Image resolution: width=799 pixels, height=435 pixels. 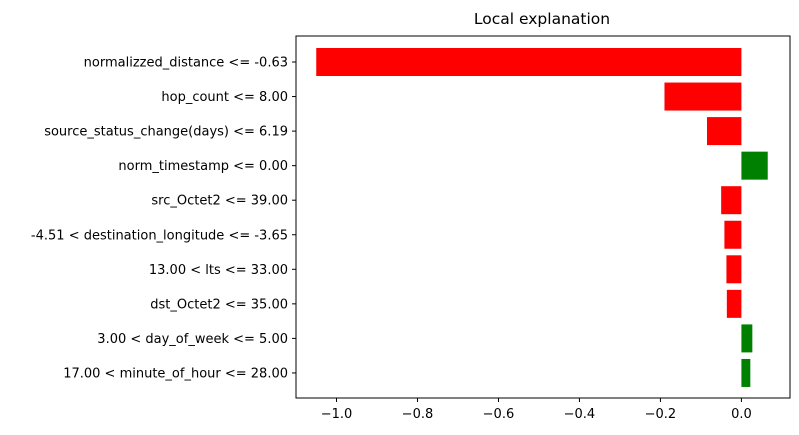 I want to click on x-tick-label-4: −0.2, so click(x=661, y=414).